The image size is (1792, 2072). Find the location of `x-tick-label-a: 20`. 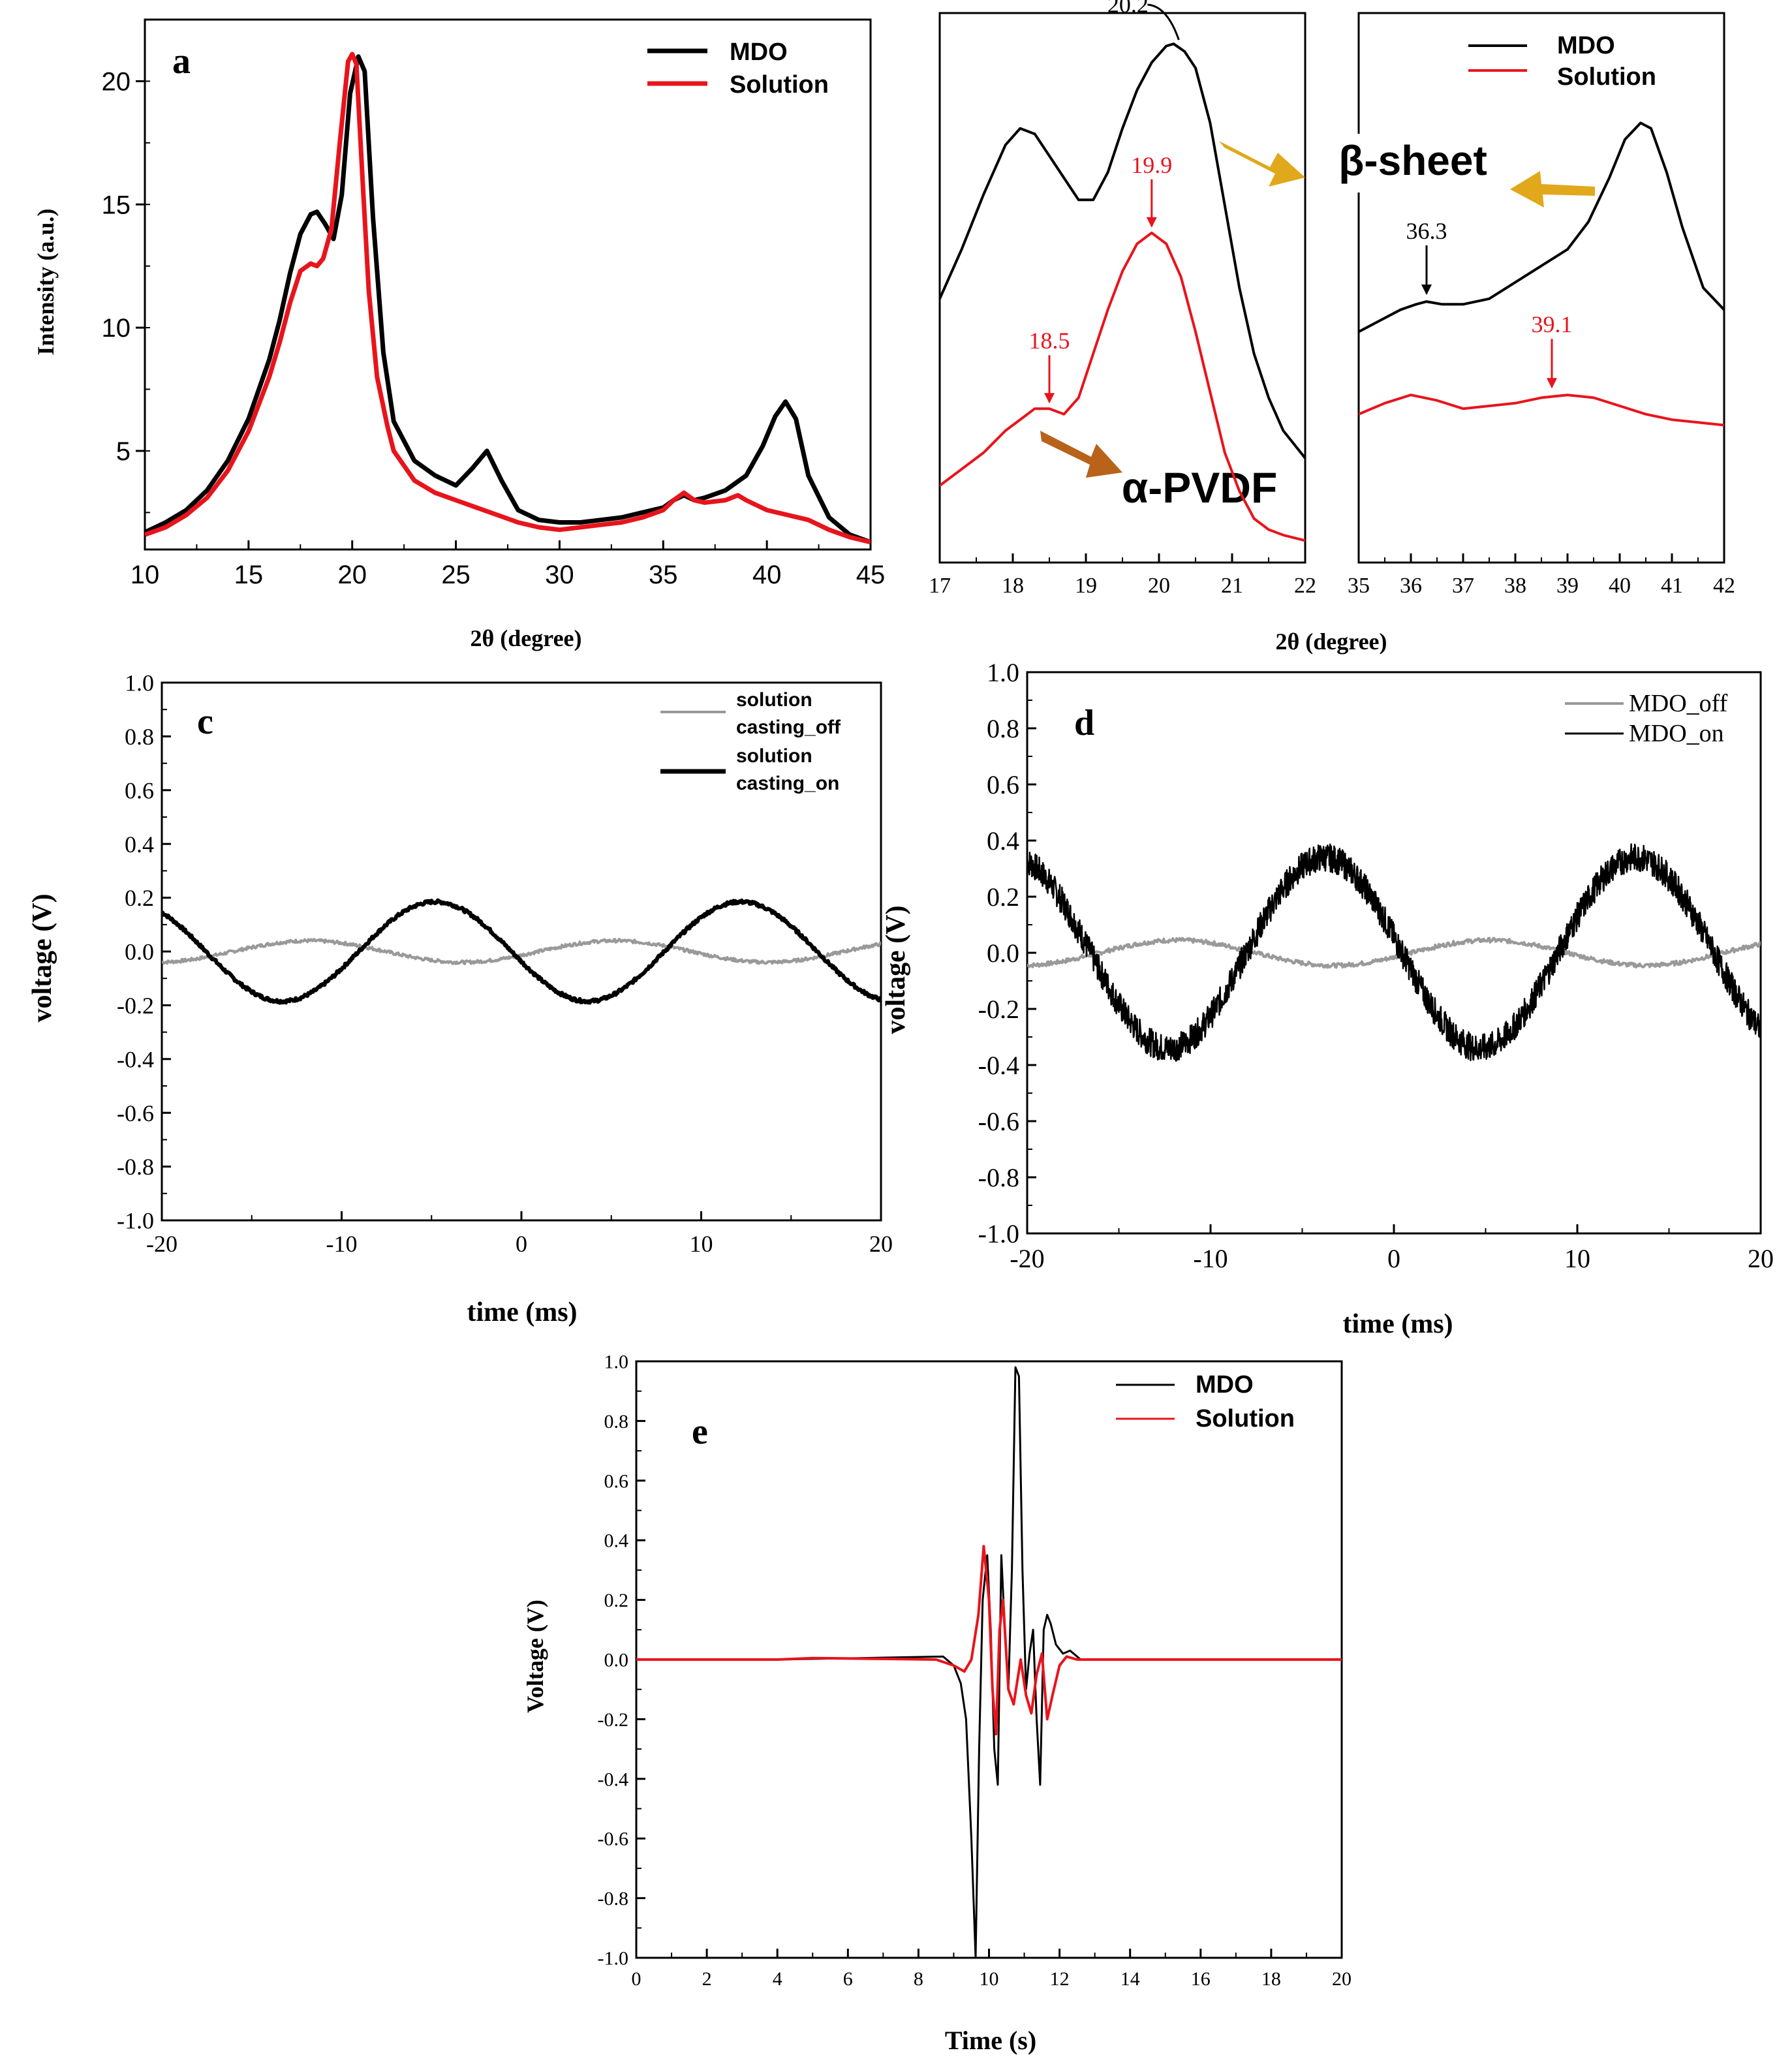

x-tick-label-a: 20 is located at coordinates (352, 575).